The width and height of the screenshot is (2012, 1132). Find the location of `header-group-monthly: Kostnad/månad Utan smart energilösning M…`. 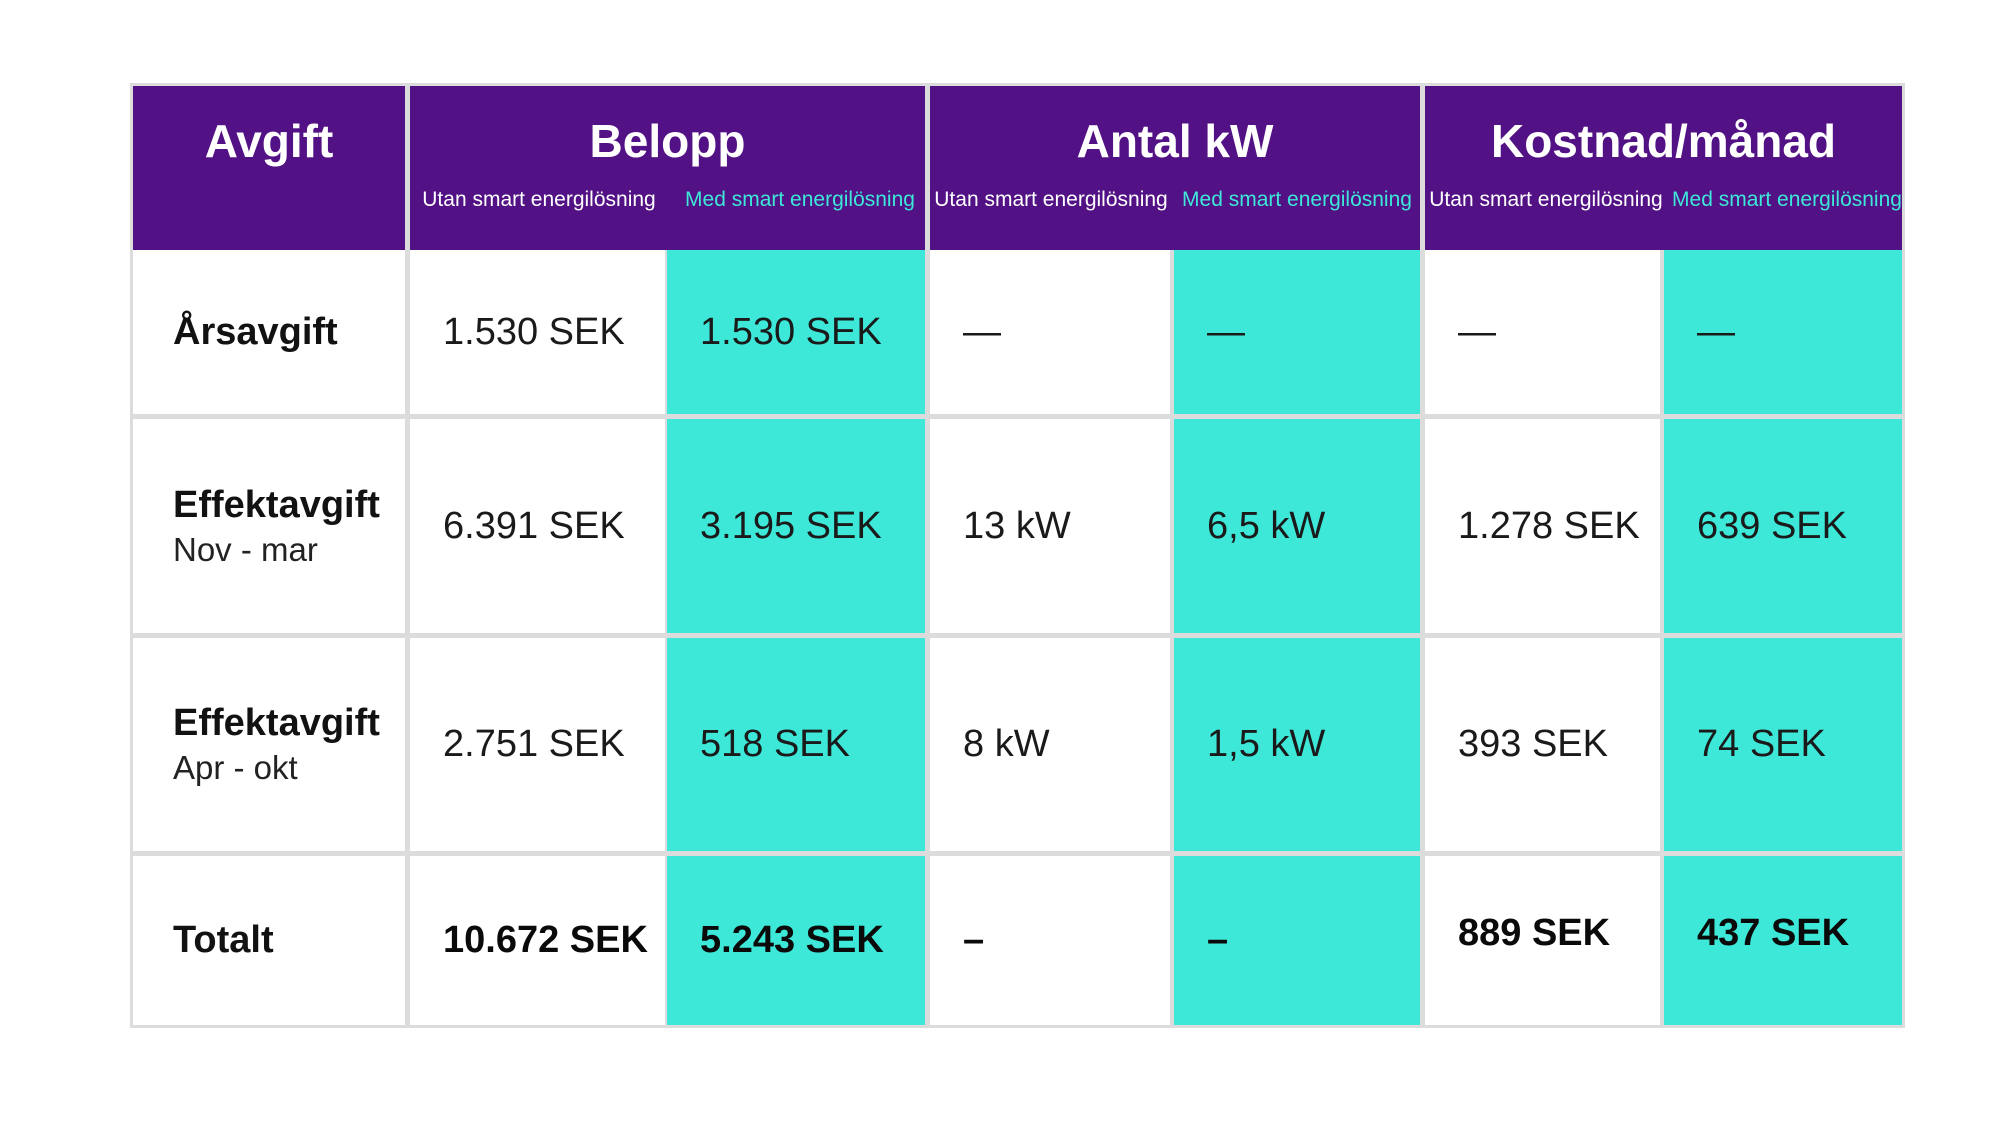

header-group-monthly: Kostnad/månad Utan smart energilösning M… is located at coordinates (1663, 168).